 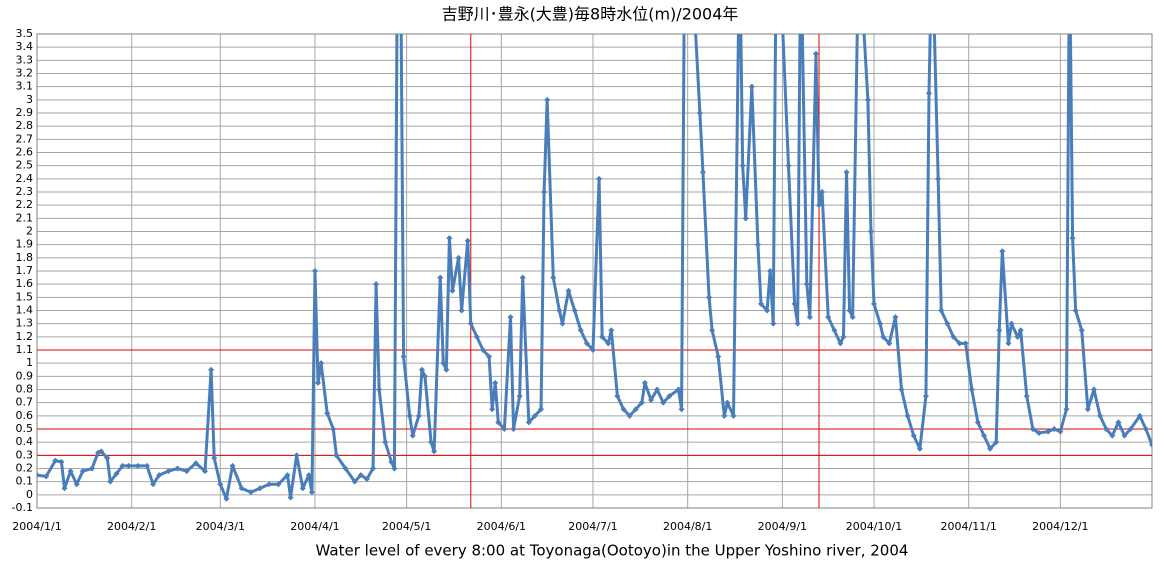 I want to click on y-tick-label: 2.8, so click(x=25, y=125).